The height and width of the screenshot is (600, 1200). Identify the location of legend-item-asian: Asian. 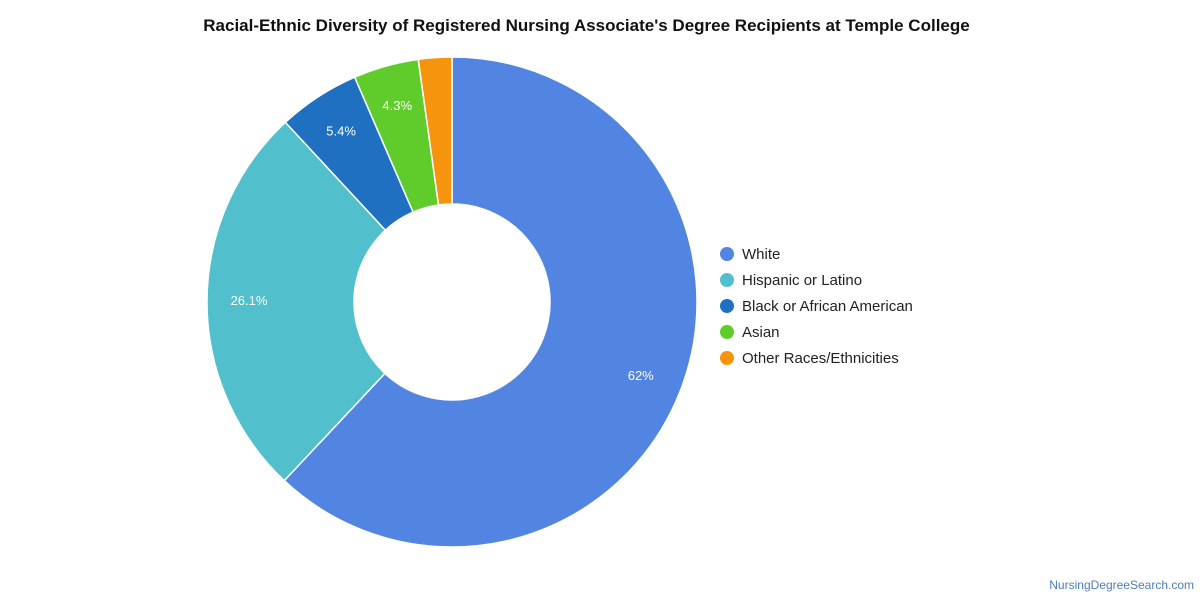
(816, 332).